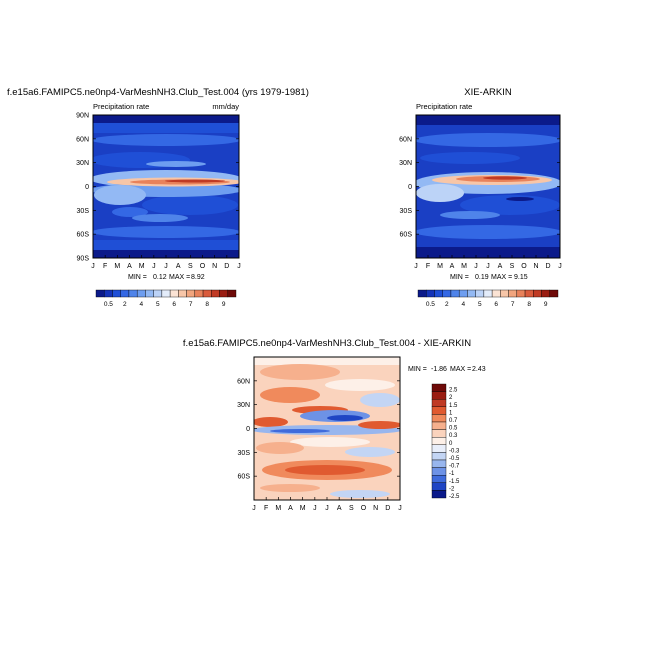  What do you see at coordinates (479, 187) in the screenshot?
I see `panel-obs-y-ticks: 60N 30N 0 30S 60S` at bounding box center [479, 187].